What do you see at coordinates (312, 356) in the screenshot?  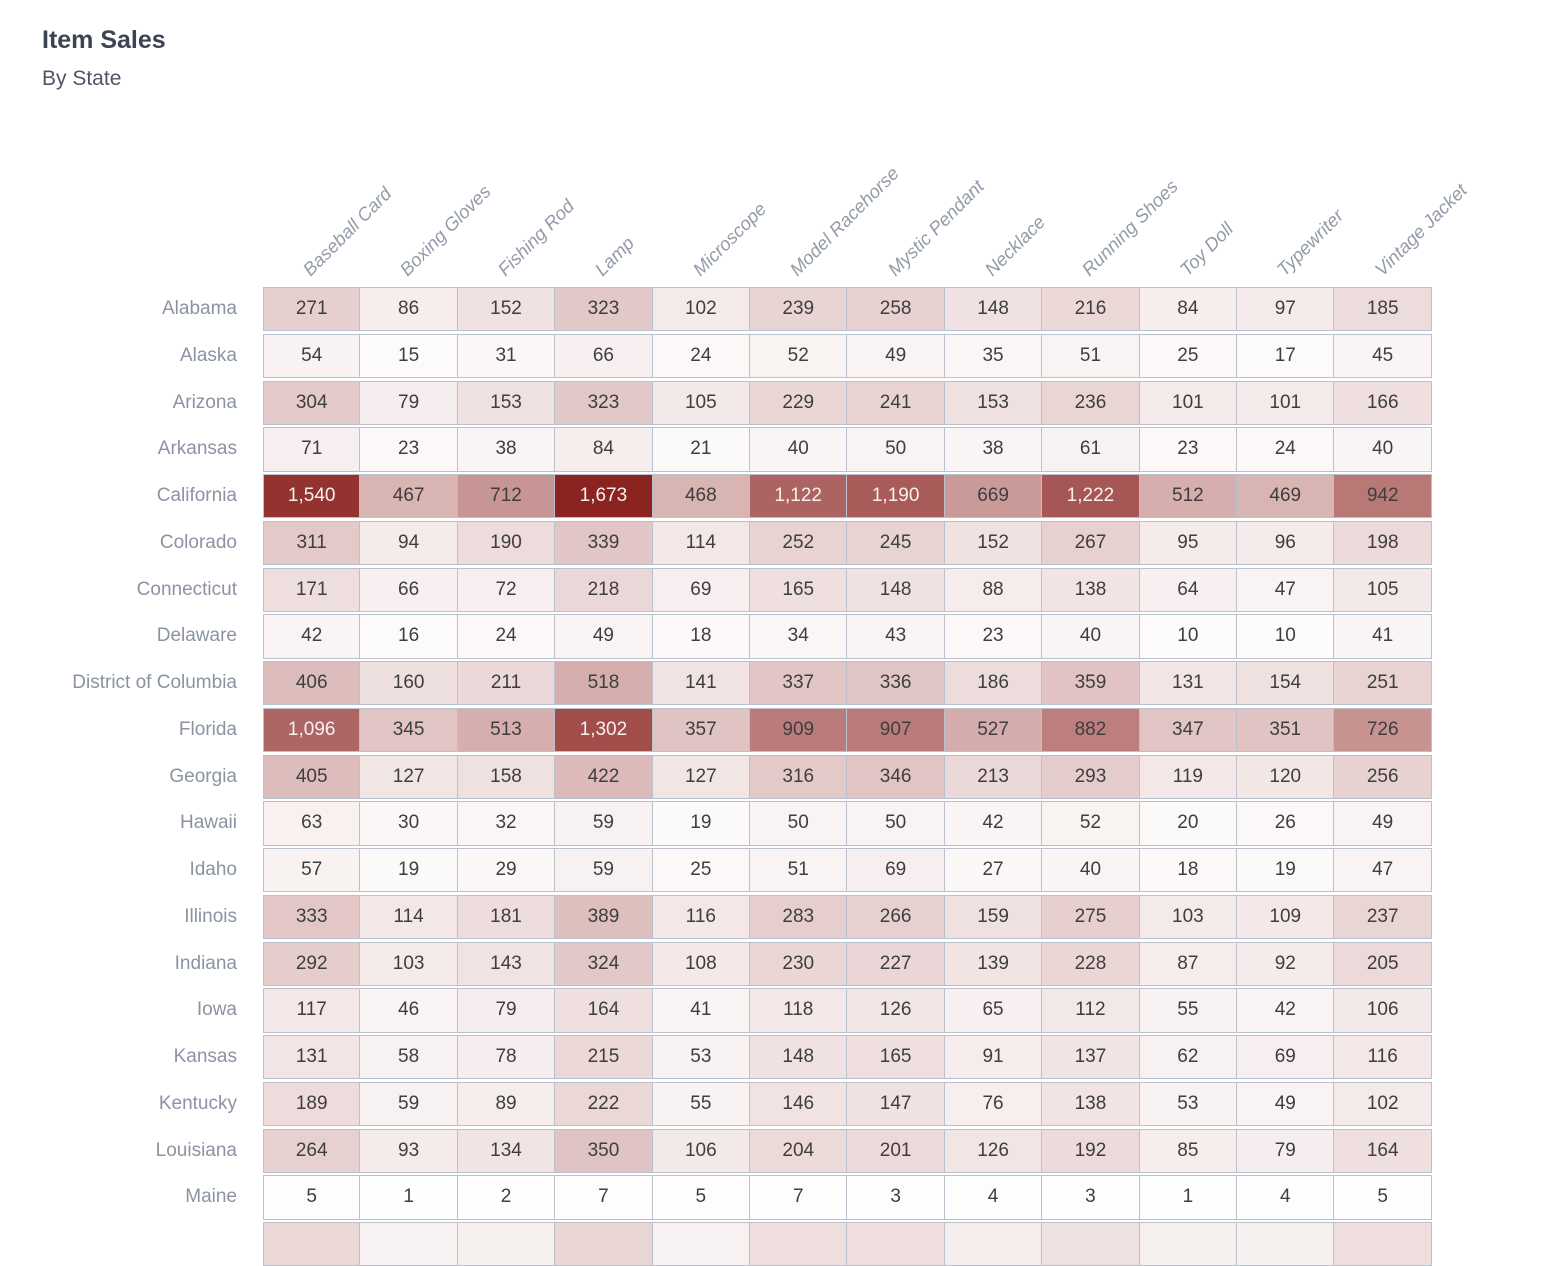 I see `heatmap-cell: 54` at bounding box center [312, 356].